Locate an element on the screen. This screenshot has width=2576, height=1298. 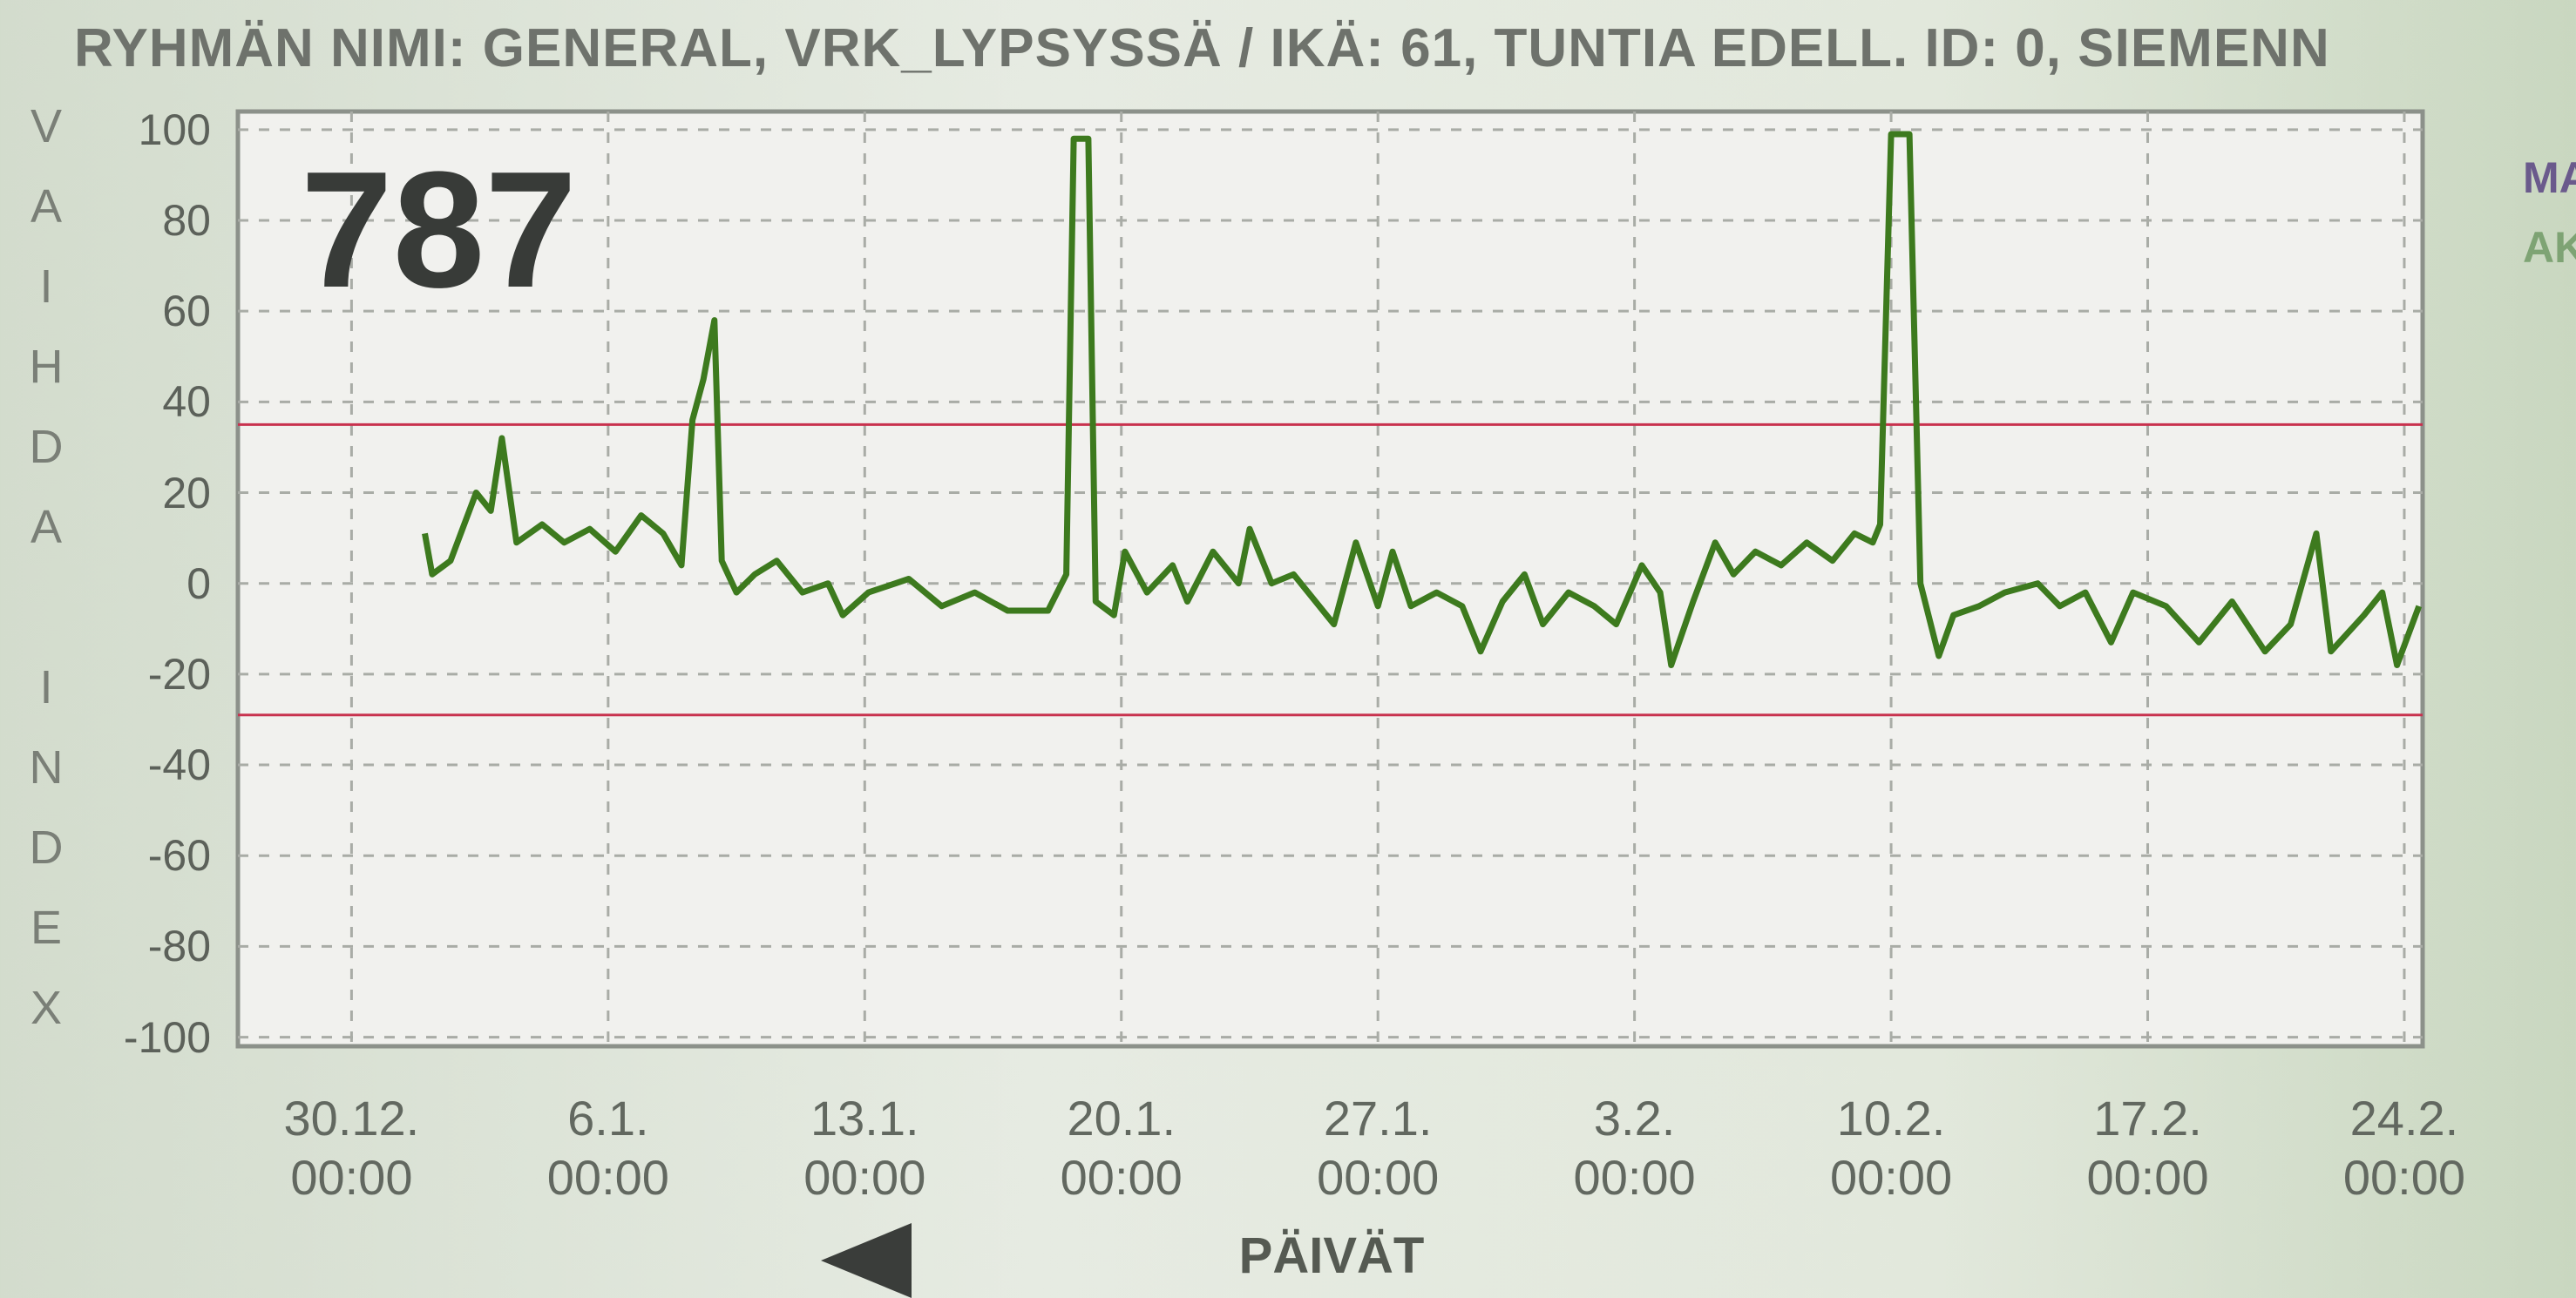
y-tick-label: -20 is located at coordinates (179, 674).